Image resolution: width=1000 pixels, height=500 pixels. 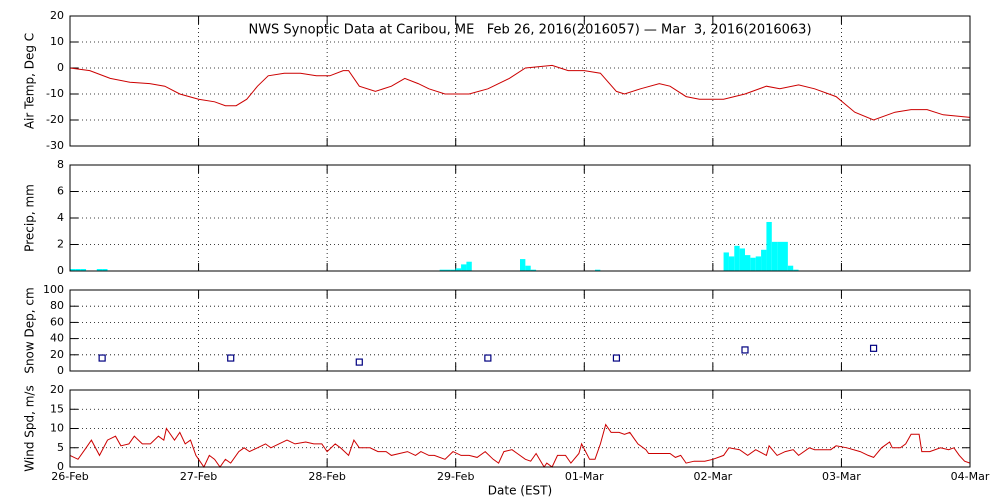 What do you see at coordinates (60, 244) in the screenshot?
I see `y-tick-label: 2` at bounding box center [60, 244].